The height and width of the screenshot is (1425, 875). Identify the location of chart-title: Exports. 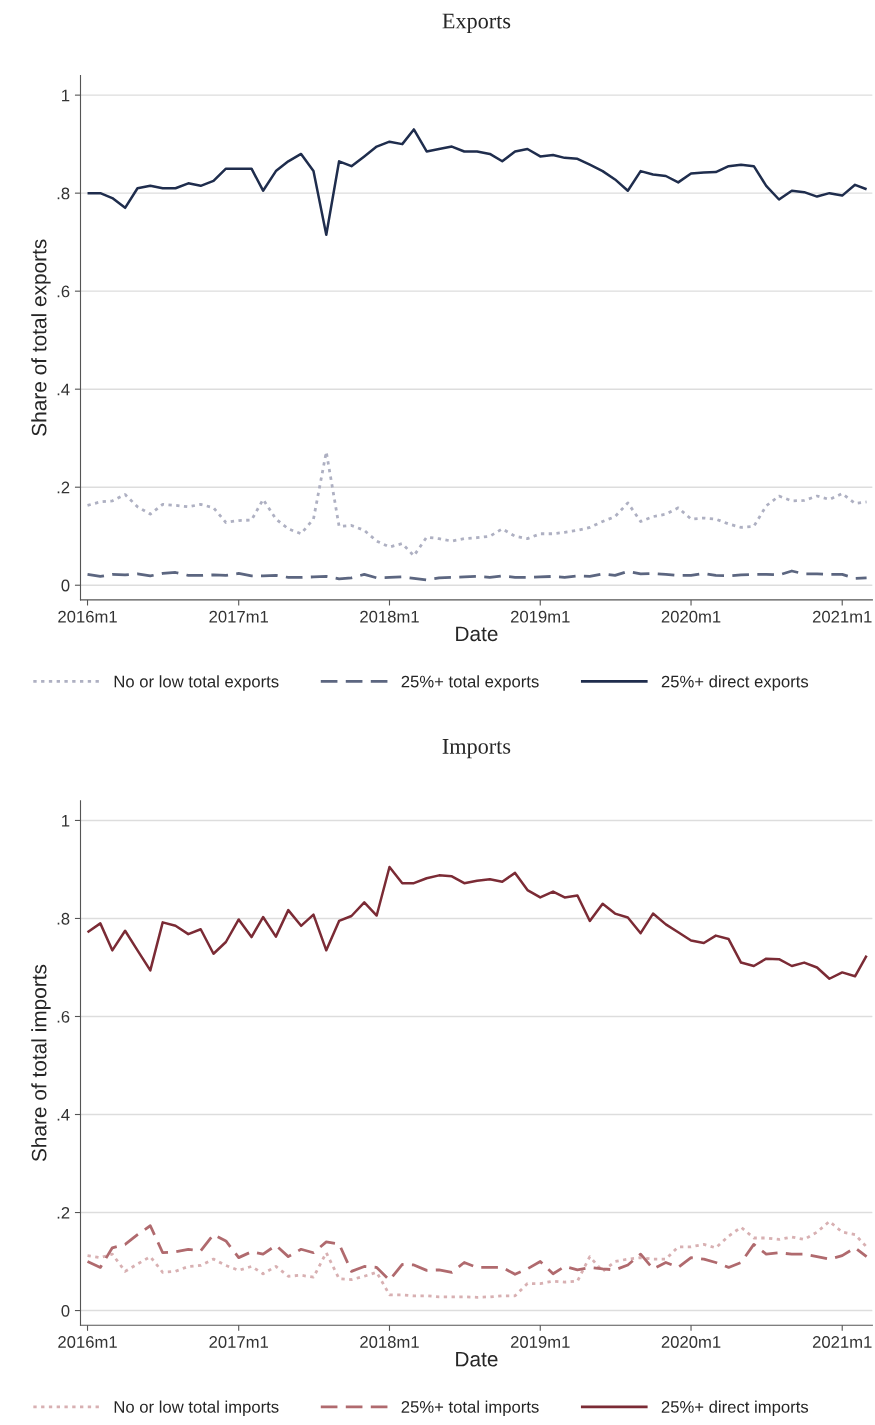
(476, 23).